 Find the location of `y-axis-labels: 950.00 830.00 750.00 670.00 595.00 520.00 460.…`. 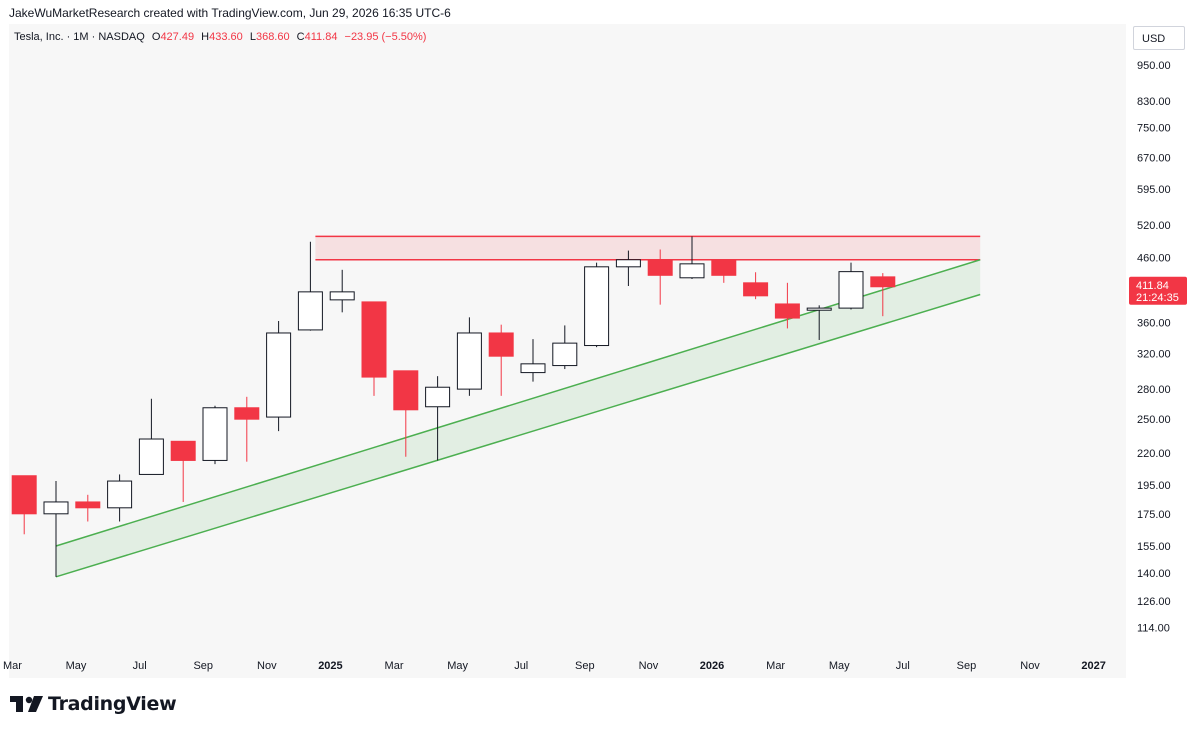

y-axis-labels: 950.00 830.00 750.00 670.00 595.00 520.00 460.… is located at coordinates (1154, 347).